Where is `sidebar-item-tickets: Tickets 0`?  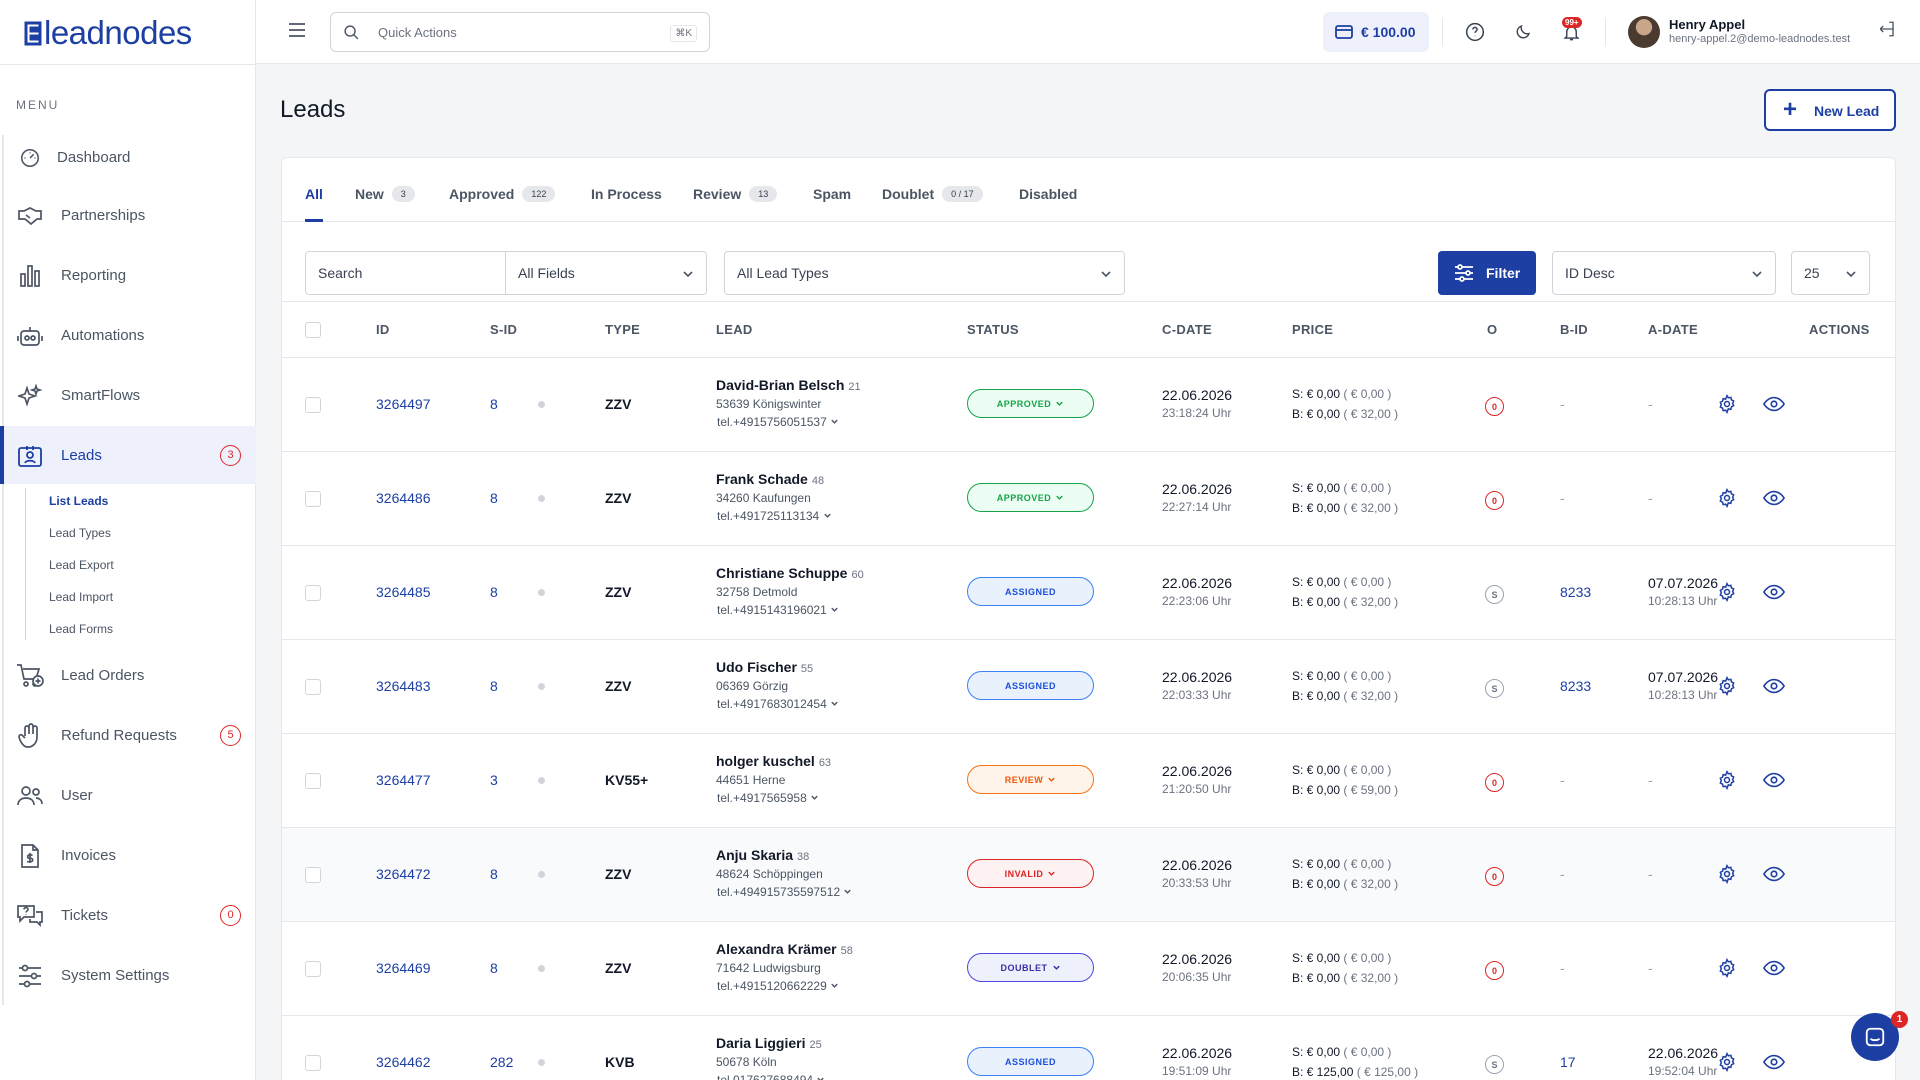
sidebar-item-tickets: Tickets 0 is located at coordinates (128, 915).